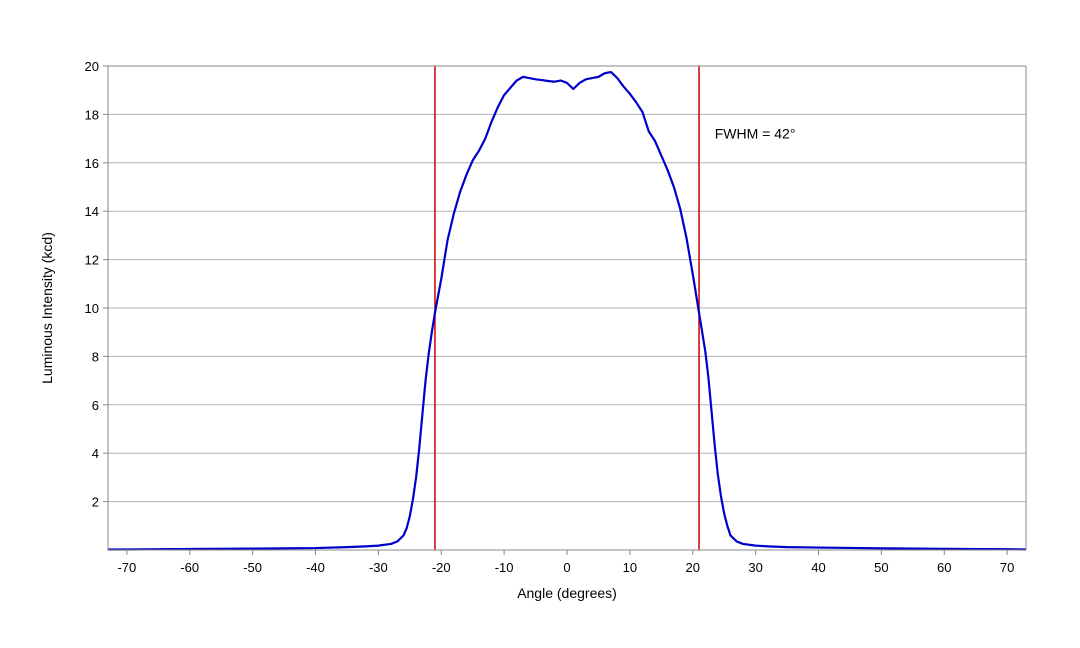  What do you see at coordinates (252, 567) in the screenshot?
I see `x-tick-label-2: -50` at bounding box center [252, 567].